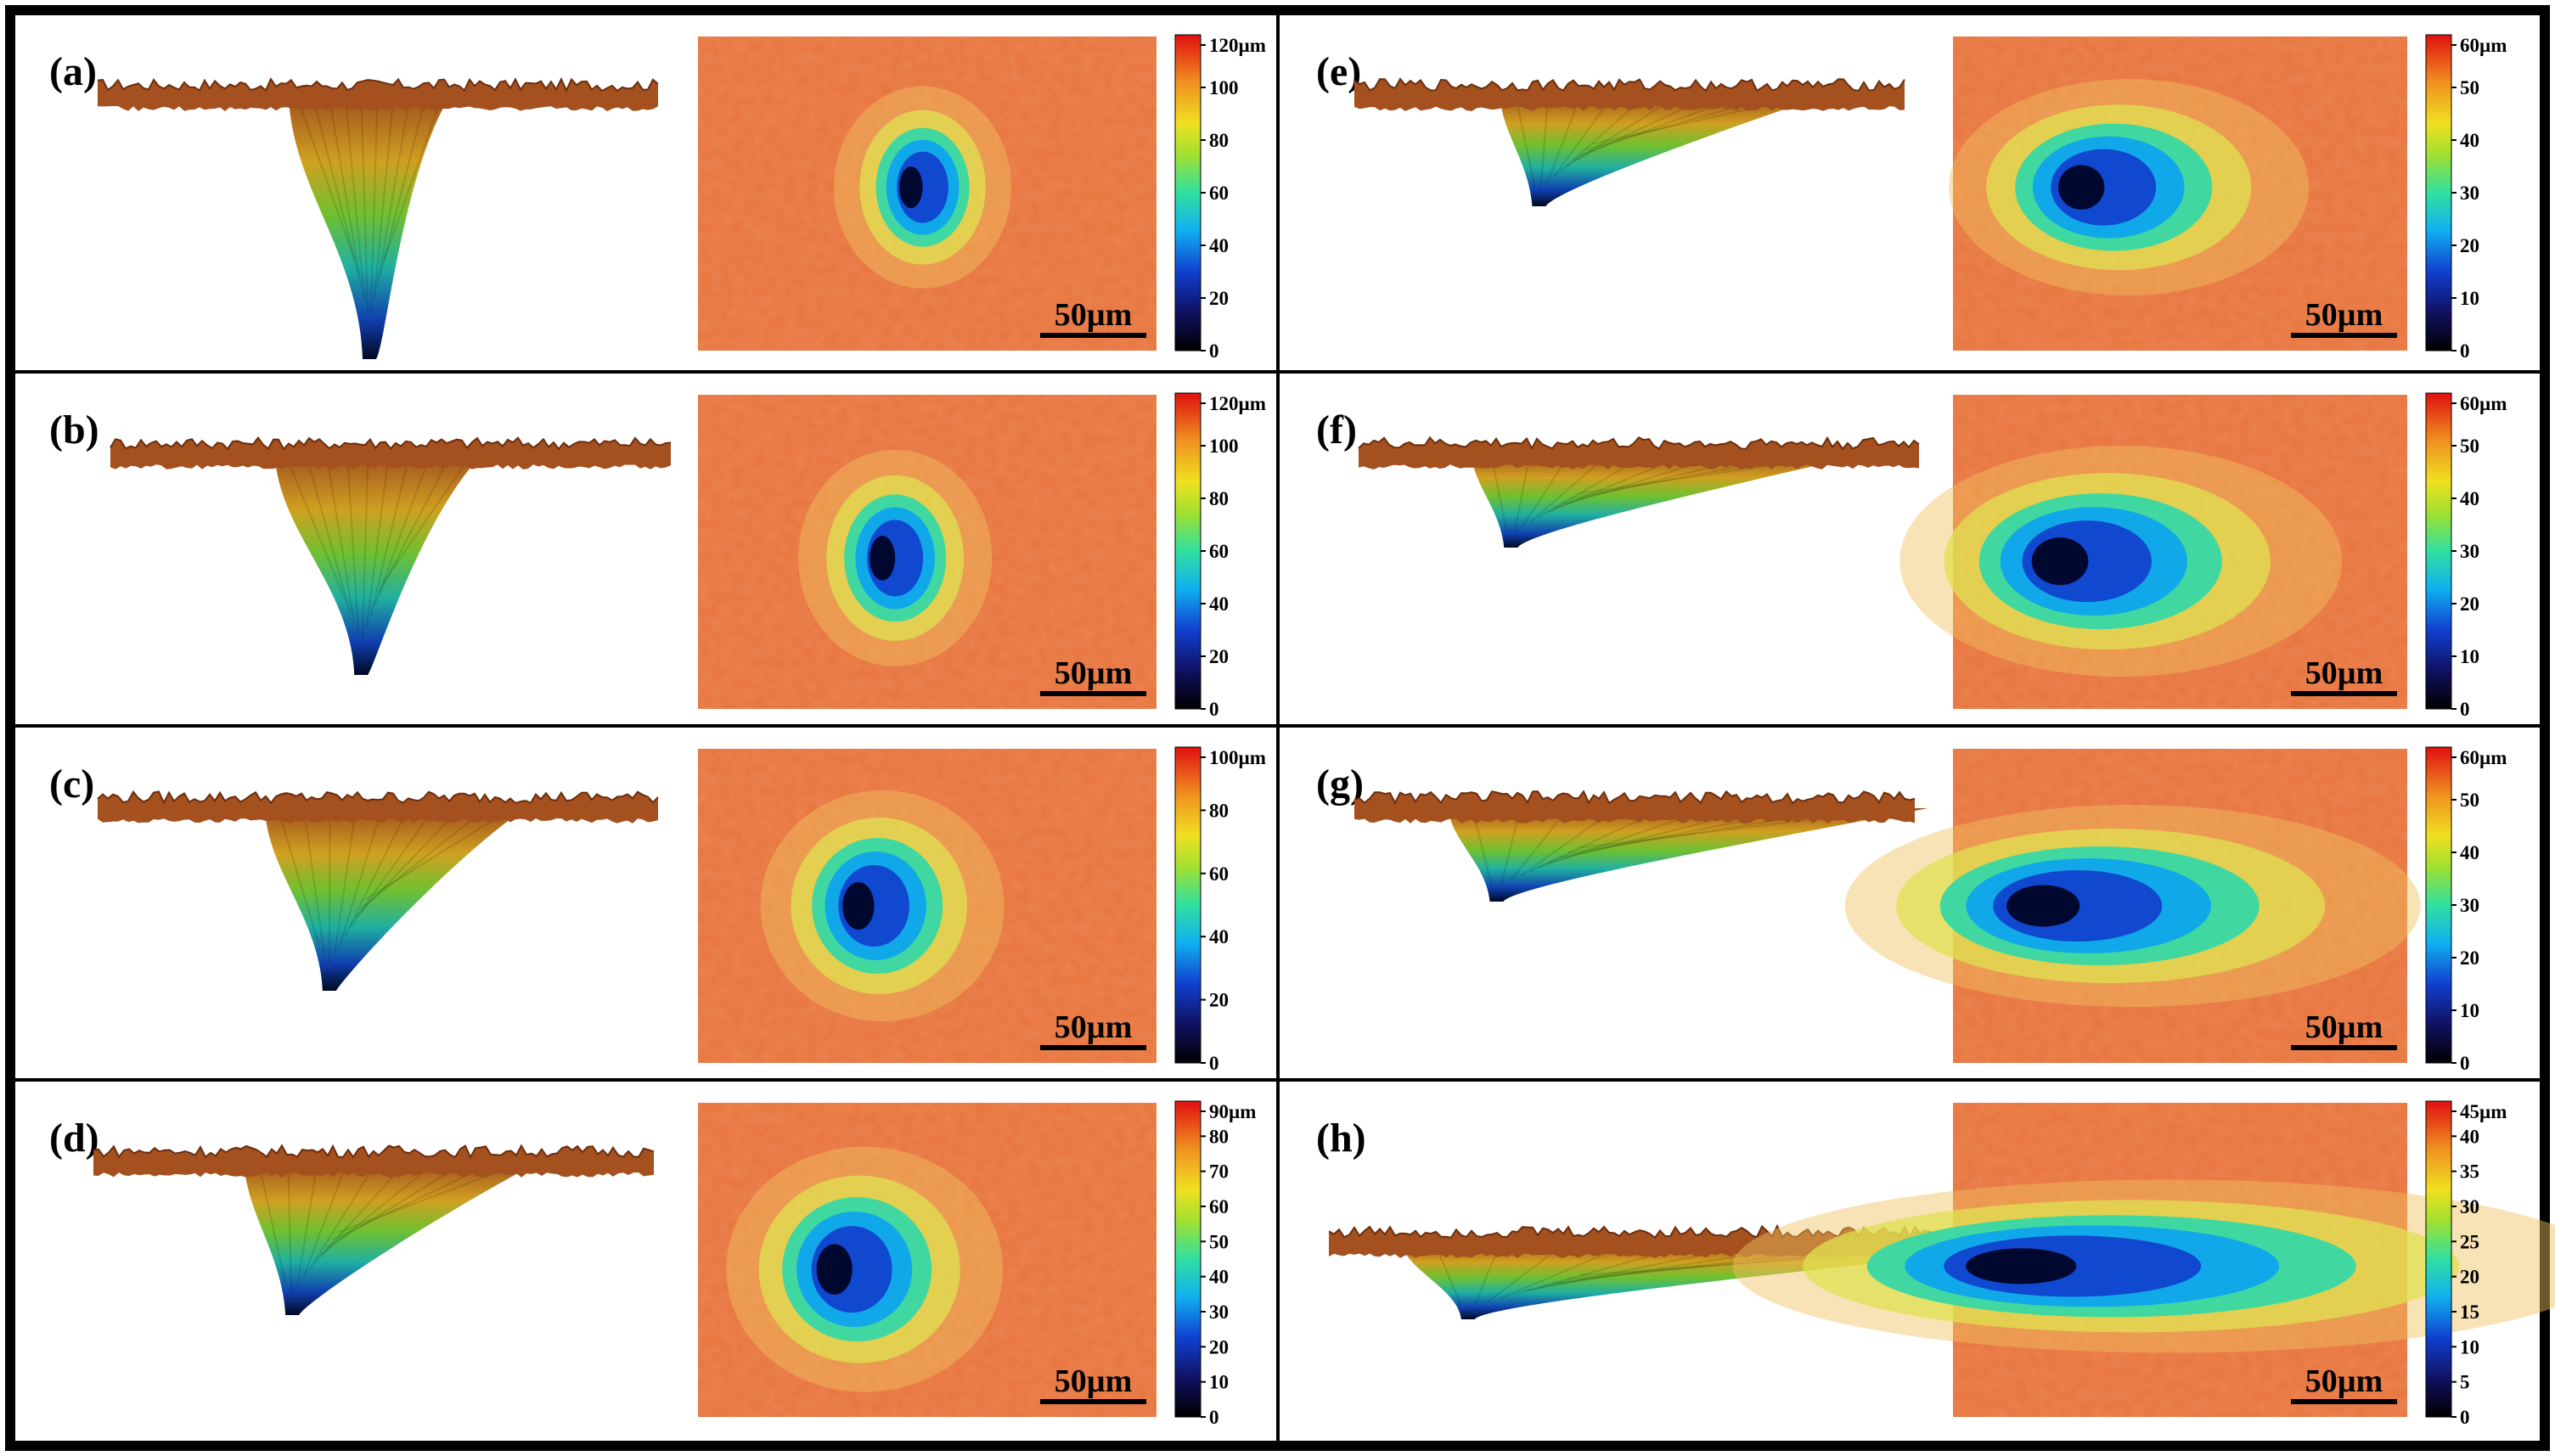 The image size is (2555, 1456). I want to click on colorbar-tick-label: 5, so click(2465, 1382).